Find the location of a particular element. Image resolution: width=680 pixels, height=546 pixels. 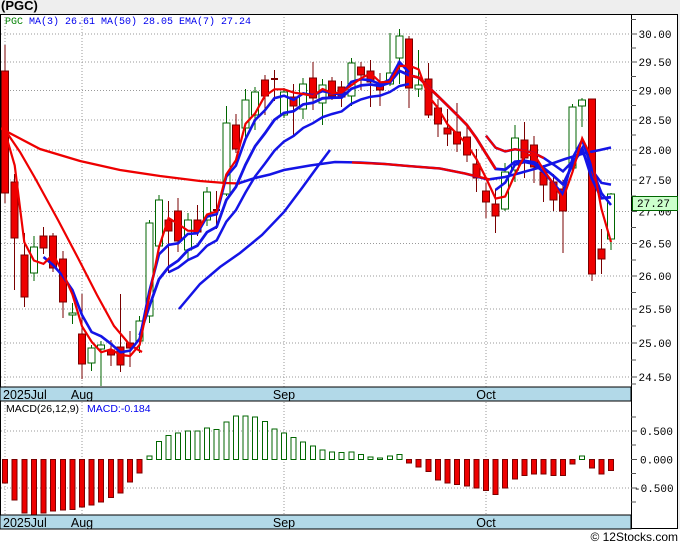

svg-text: 0.500 is located at coordinates (656, 433).